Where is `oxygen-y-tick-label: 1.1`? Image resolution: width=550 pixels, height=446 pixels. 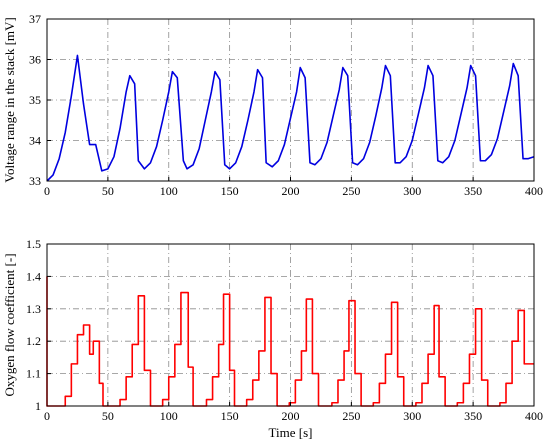
oxygen-y-tick-label: 1.1 is located at coordinates (33, 374).